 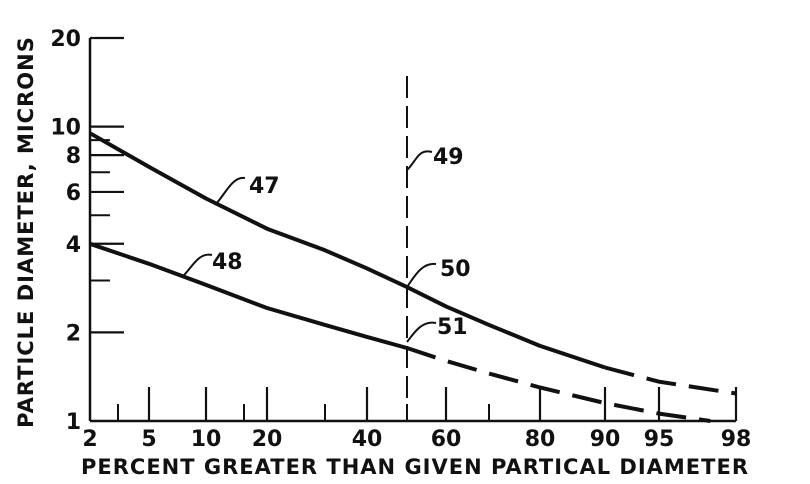 I want to click on x-tick-label: 2, so click(x=89, y=439).